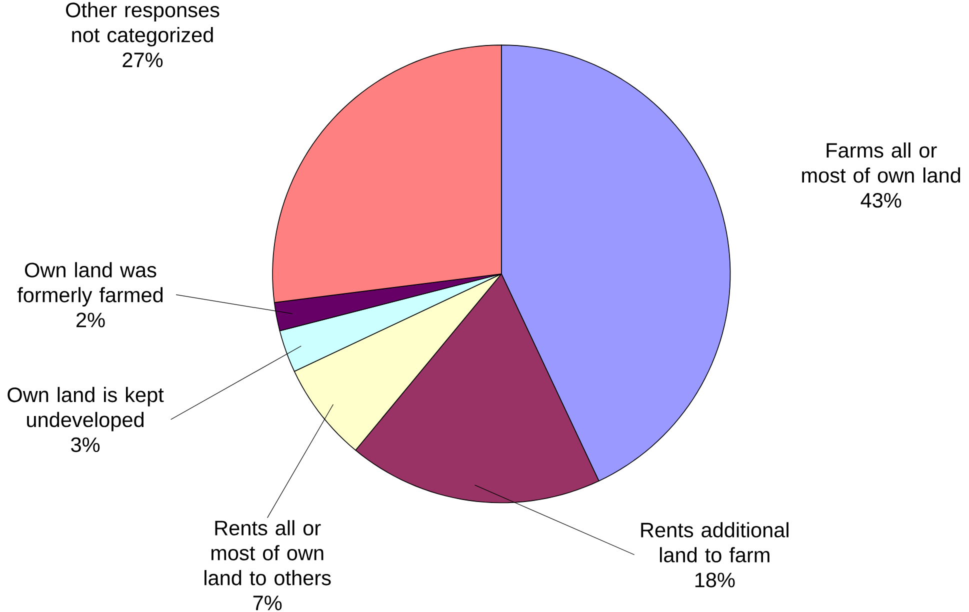 This screenshot has height=612, width=969. I want to click on data-label: 27%, so click(142, 60).